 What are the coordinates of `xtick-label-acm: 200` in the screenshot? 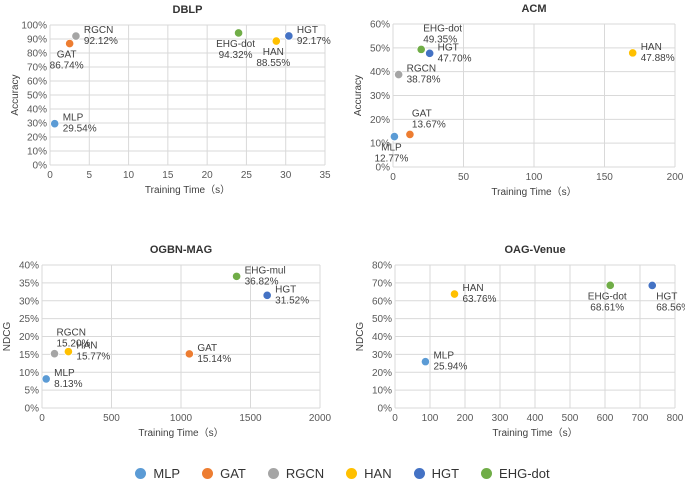 It's located at (675, 177).